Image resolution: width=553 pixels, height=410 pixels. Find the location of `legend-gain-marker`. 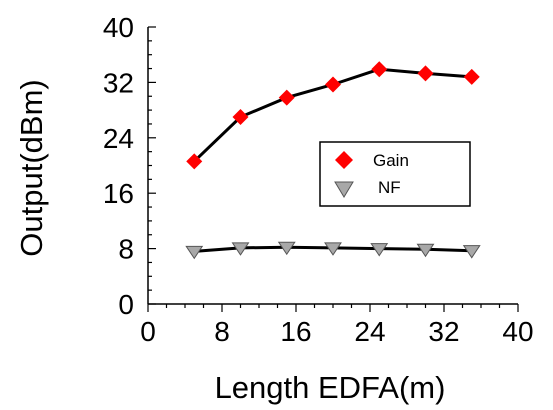

legend-gain-marker is located at coordinates (344, 160).